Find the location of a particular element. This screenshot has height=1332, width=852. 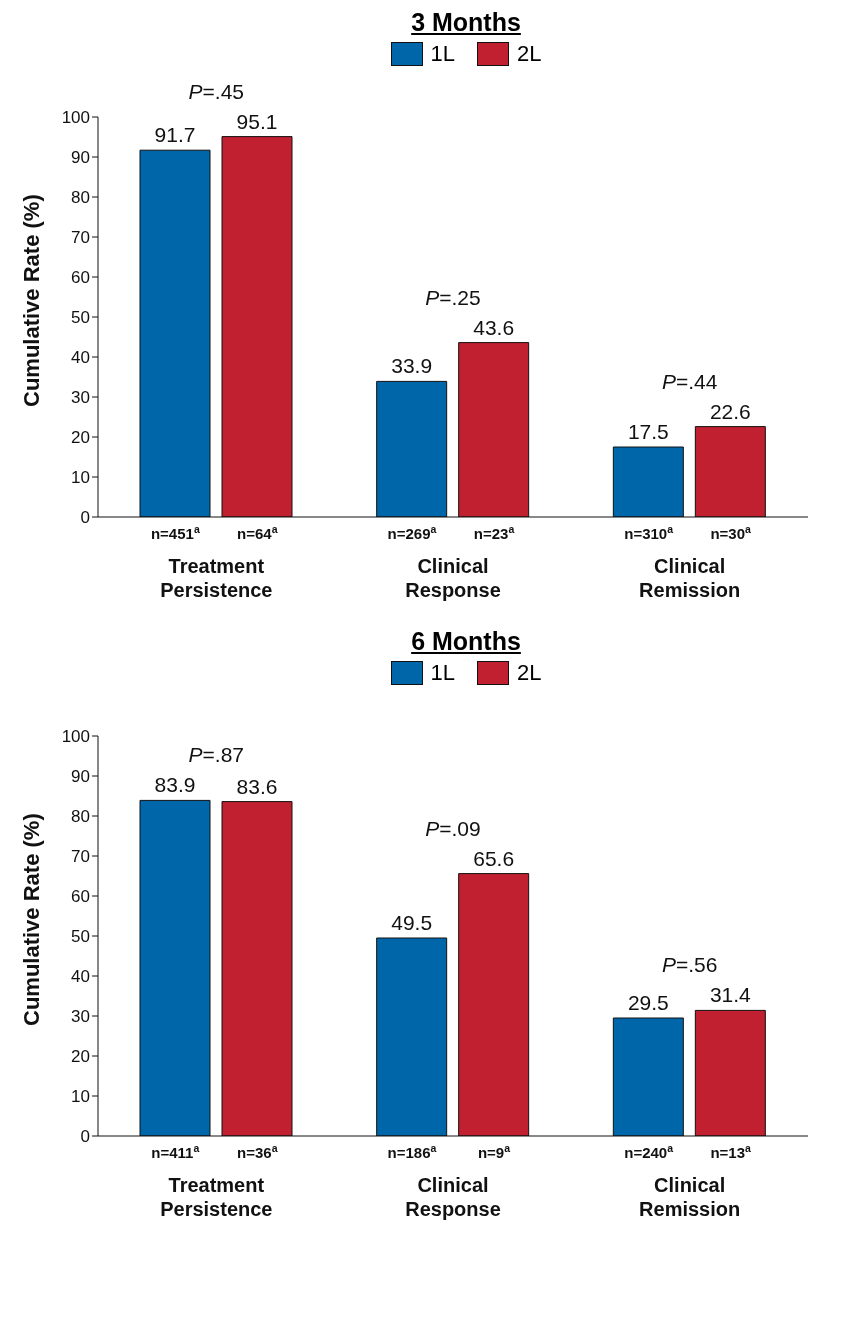

data-label: 31.4 is located at coordinates (730, 995).